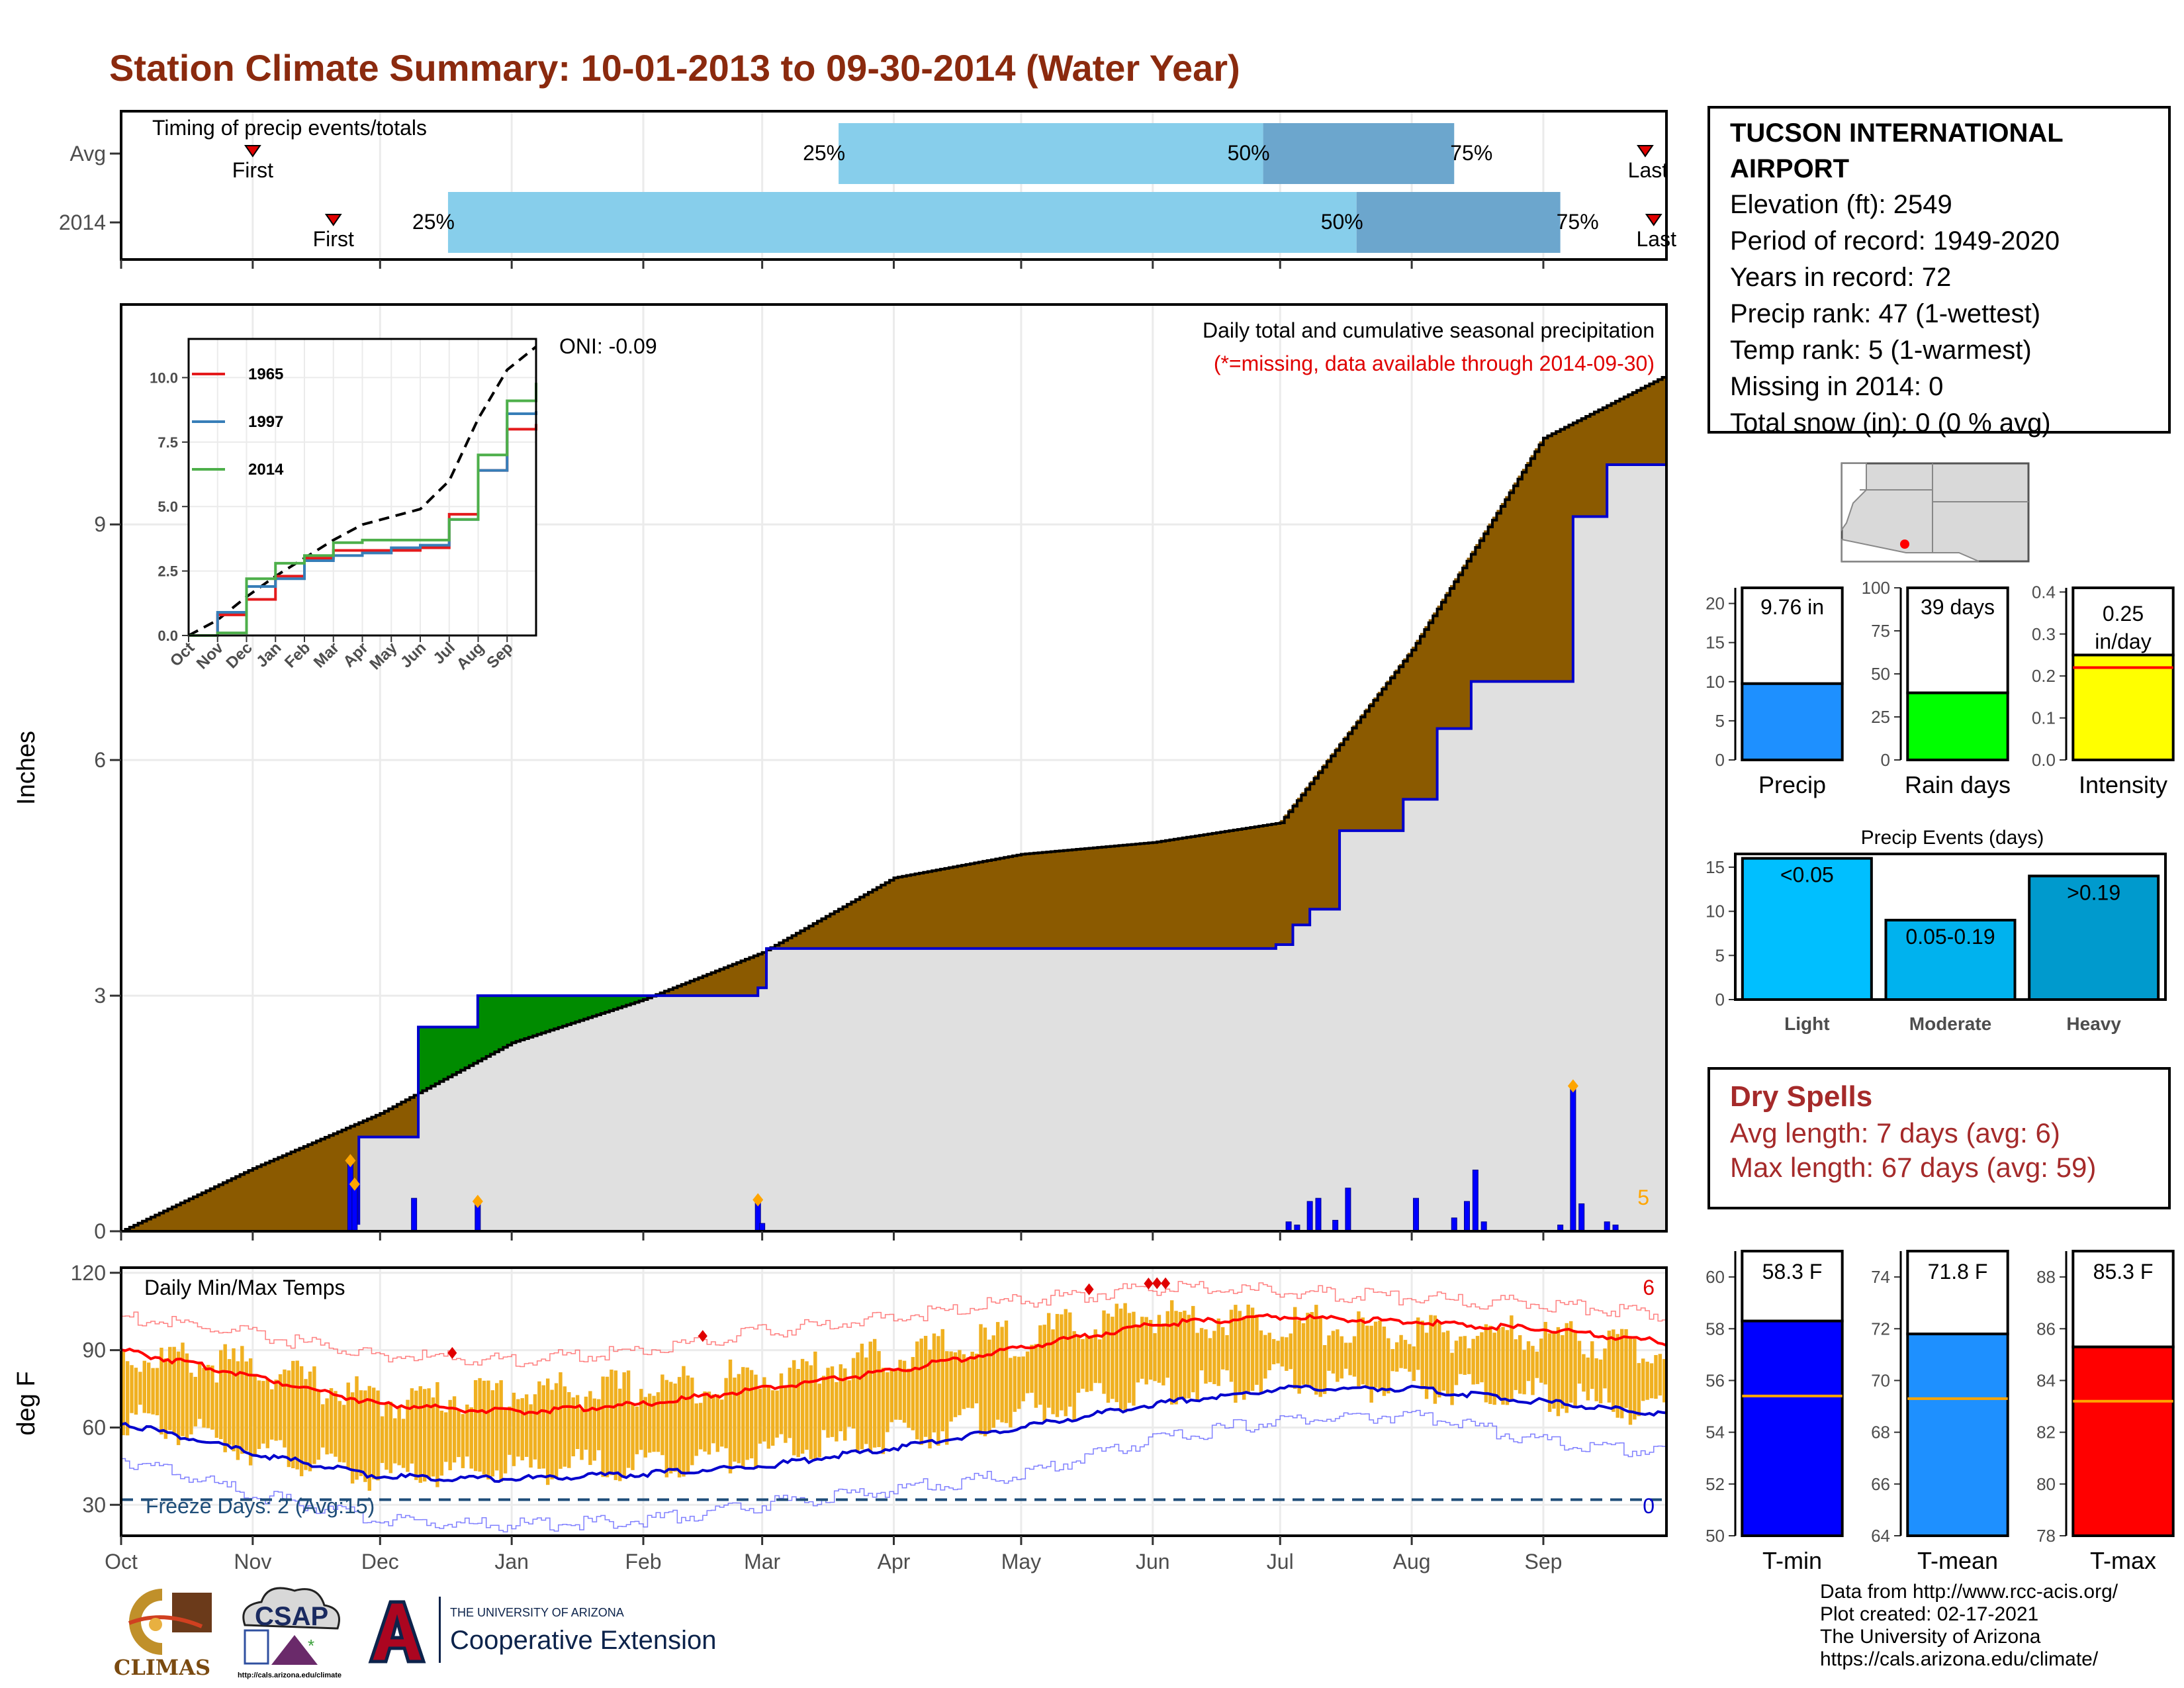 This screenshot has width=2184, height=1688. Describe the element at coordinates (2123, 1441) in the screenshot. I see `temp-summary-2-value-bar` at that location.